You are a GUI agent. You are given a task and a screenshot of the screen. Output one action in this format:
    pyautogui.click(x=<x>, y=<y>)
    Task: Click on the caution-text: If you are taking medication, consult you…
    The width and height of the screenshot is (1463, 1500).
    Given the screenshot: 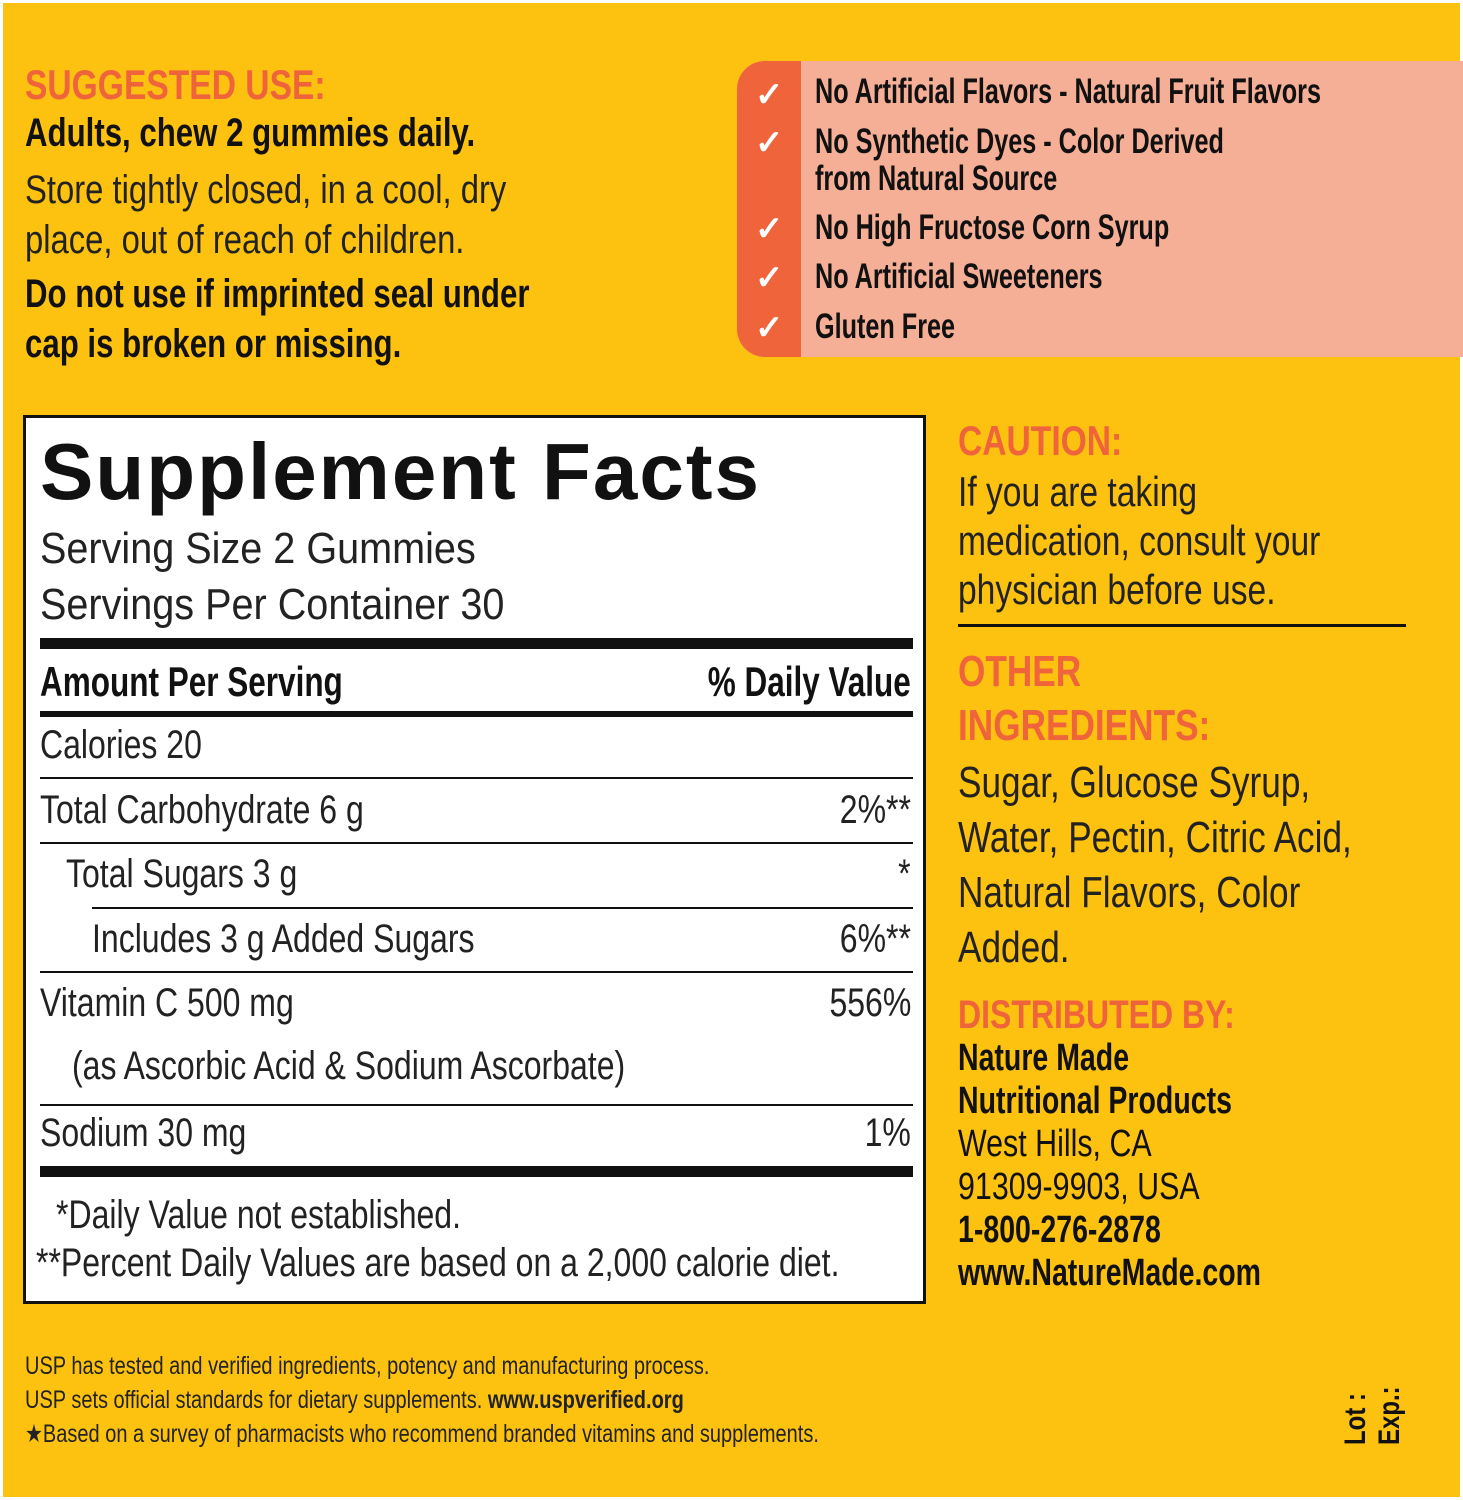 What is the action you would take?
    pyautogui.click(x=1139, y=540)
    